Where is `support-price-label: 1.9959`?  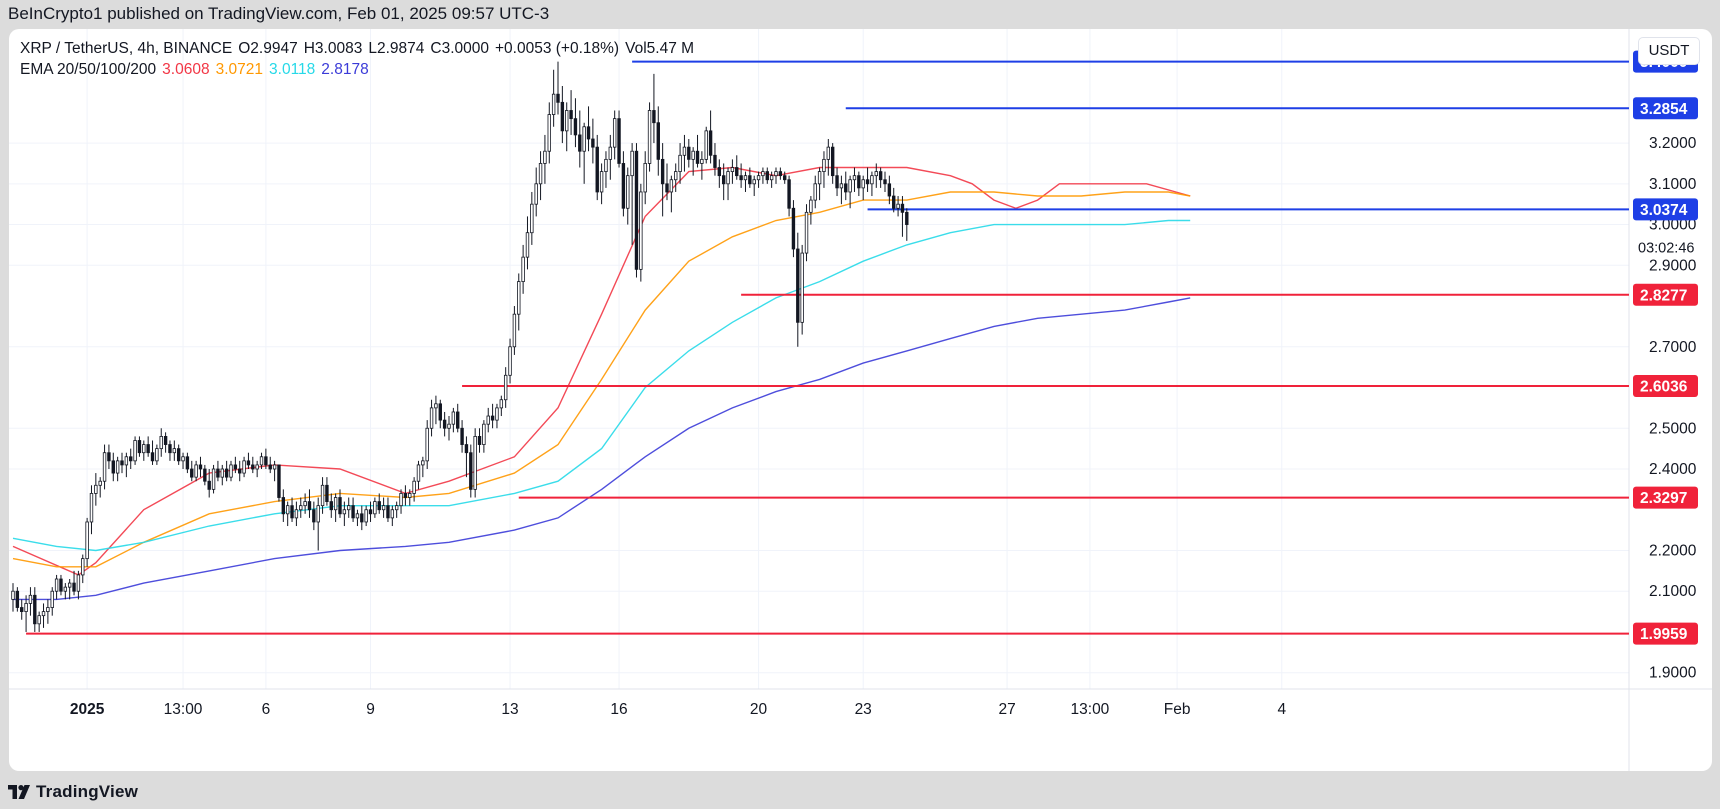 support-price-label: 1.9959 is located at coordinates (1664, 634).